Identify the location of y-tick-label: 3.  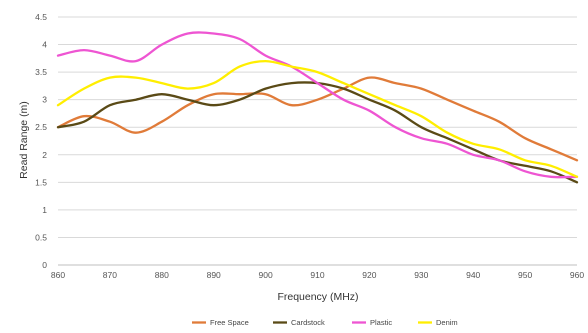
(44, 100).